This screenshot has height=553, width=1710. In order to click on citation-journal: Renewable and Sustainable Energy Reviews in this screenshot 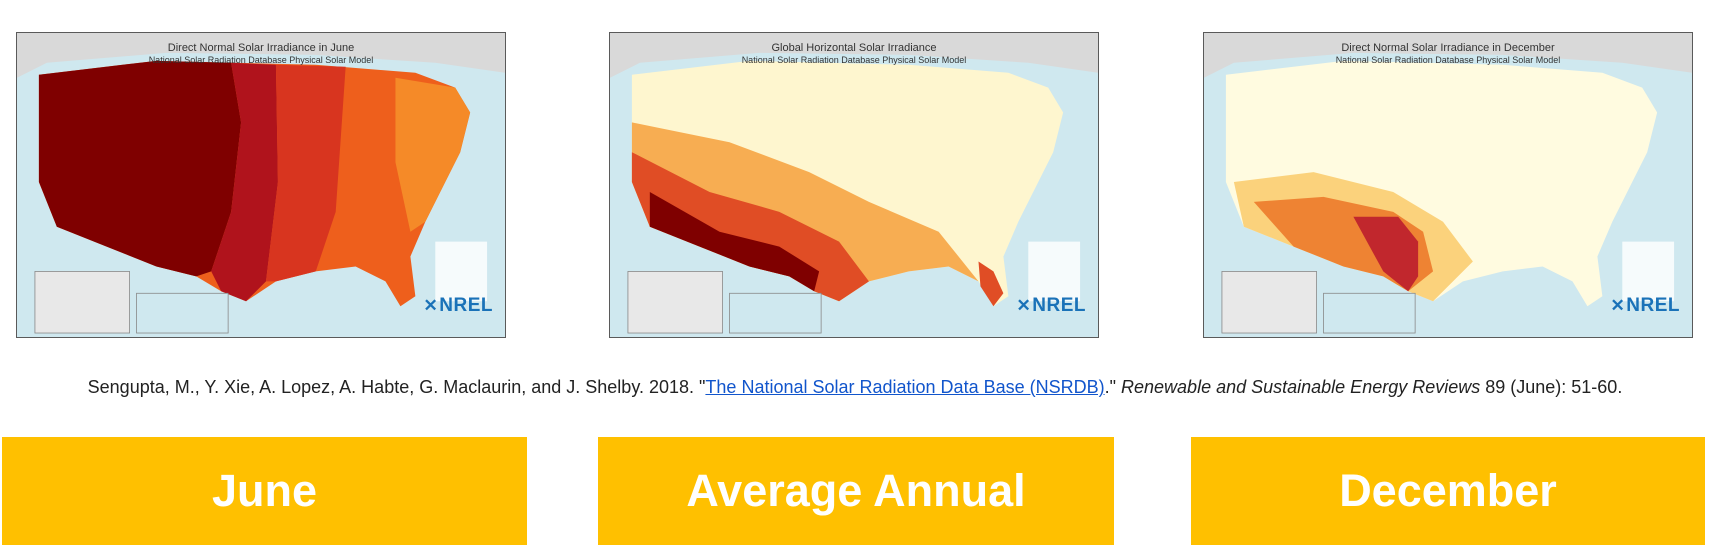, I will do `click(1301, 387)`.